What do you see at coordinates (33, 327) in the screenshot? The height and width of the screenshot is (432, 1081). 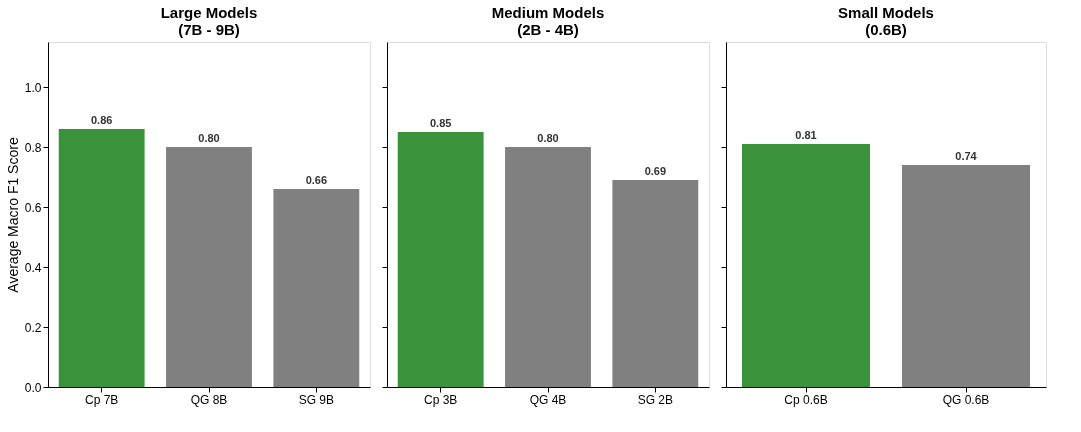 I see `y-tick-label: 0.2` at bounding box center [33, 327].